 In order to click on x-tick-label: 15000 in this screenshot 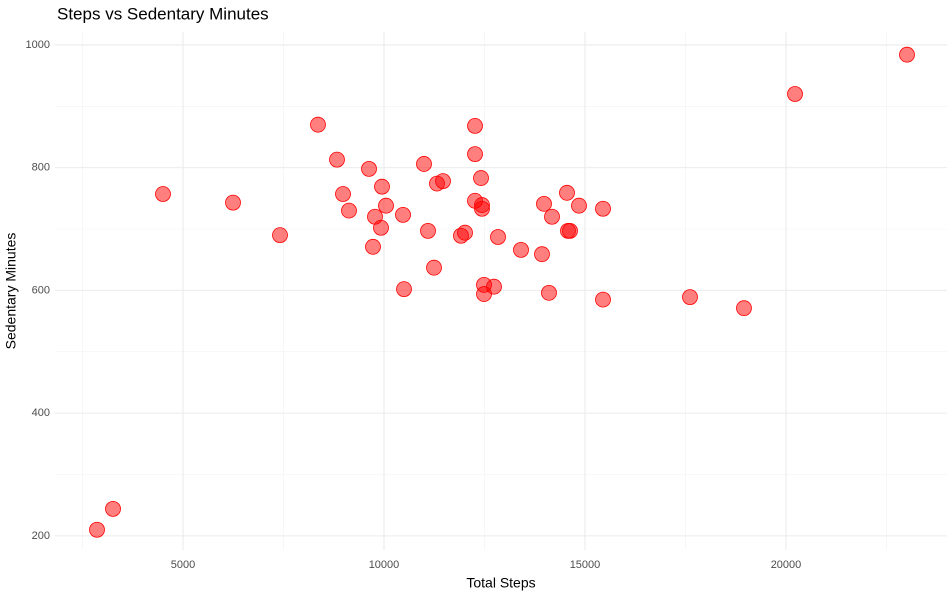, I will do `click(585, 565)`.